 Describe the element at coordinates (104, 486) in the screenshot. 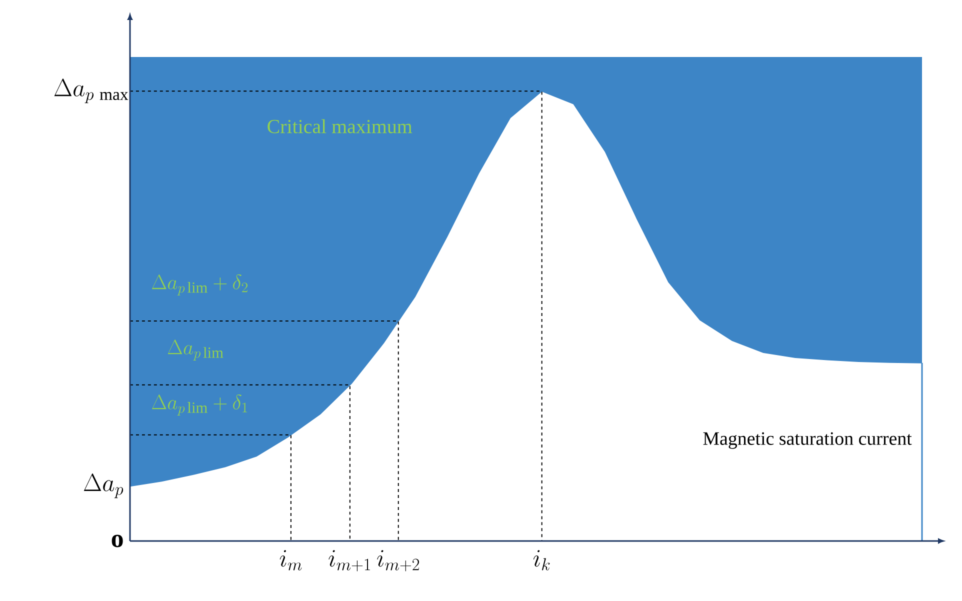

I see `text: $\Delta a_{p}$` at that location.